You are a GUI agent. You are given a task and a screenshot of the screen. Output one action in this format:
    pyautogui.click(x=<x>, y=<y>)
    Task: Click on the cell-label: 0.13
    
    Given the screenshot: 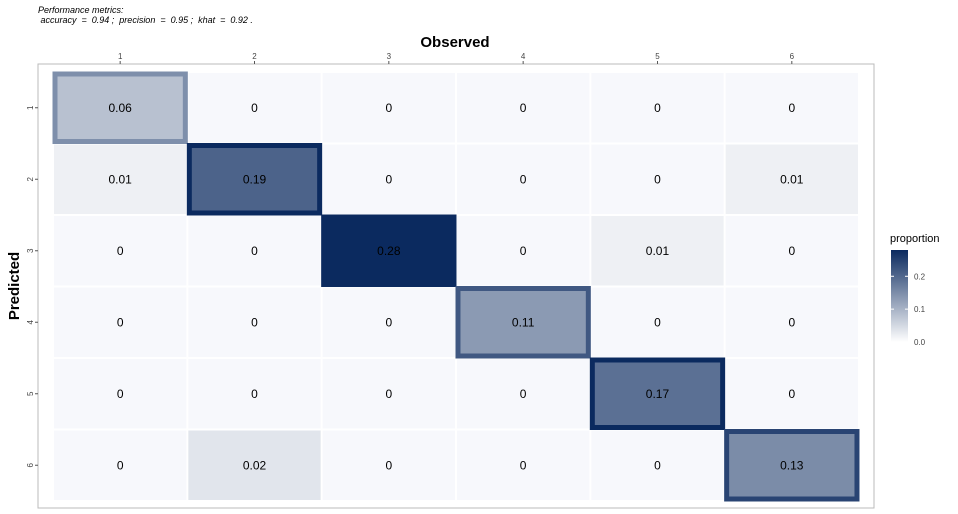 What is the action you would take?
    pyautogui.click(x=792, y=465)
    